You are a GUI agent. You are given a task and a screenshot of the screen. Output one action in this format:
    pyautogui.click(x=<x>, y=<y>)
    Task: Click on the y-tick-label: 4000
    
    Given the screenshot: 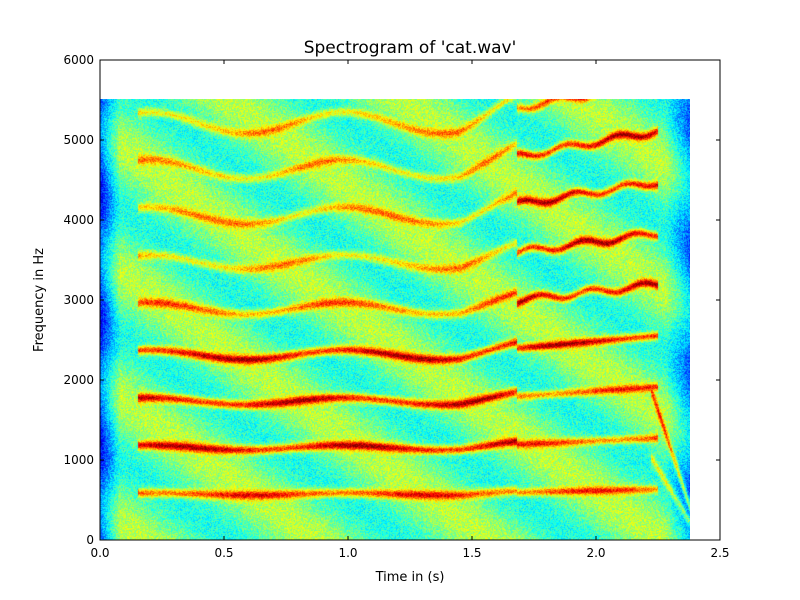 What is the action you would take?
    pyautogui.click(x=78, y=220)
    